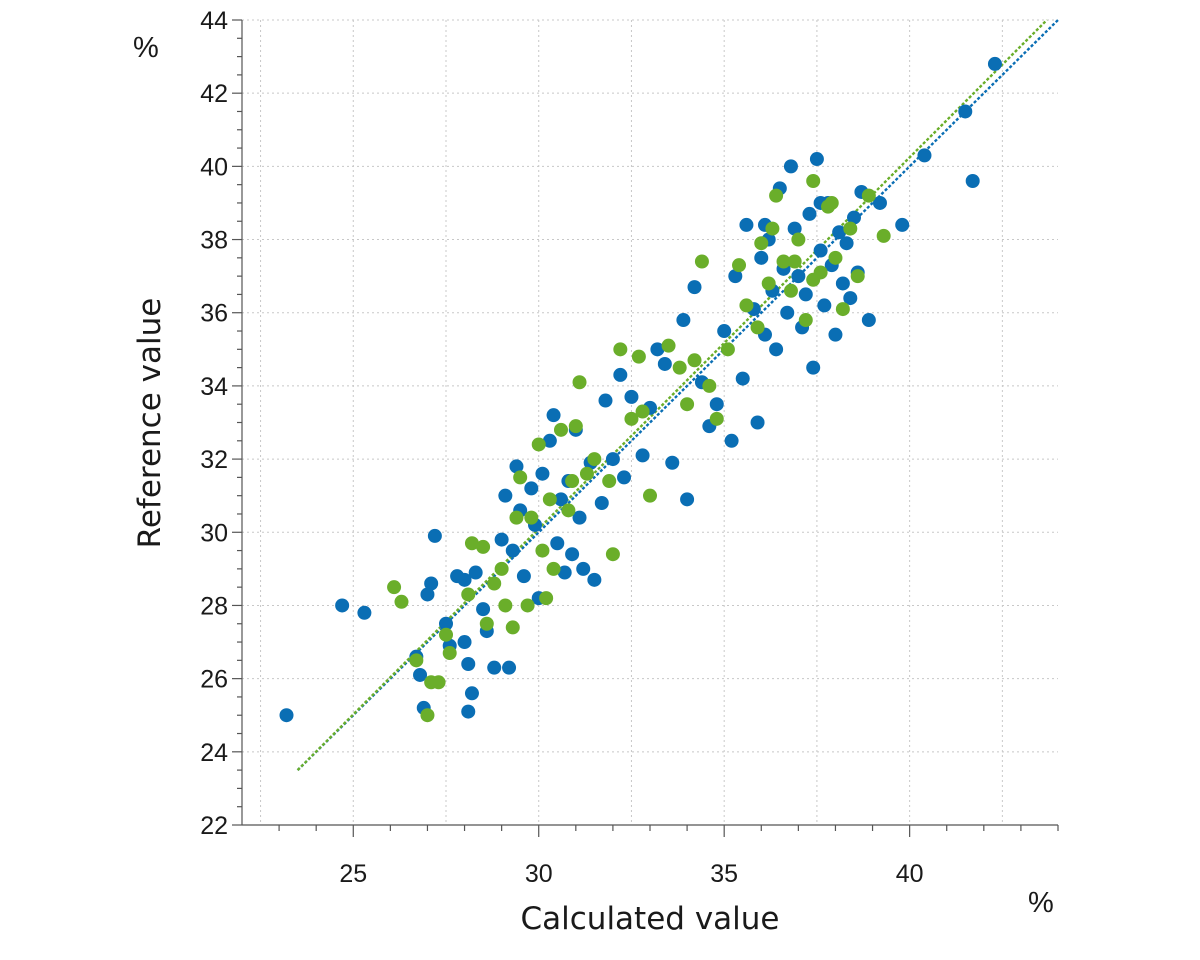 The image size is (1200, 960). Describe the element at coordinates (214, 94) in the screenshot. I see `y-tick-label: 42` at that location.